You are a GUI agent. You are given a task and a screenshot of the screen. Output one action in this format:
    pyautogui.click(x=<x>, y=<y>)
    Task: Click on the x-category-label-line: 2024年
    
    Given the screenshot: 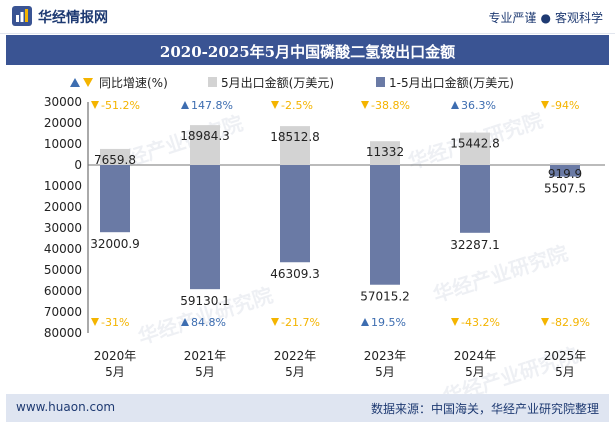 What is the action you would take?
    pyautogui.click(x=475, y=356)
    